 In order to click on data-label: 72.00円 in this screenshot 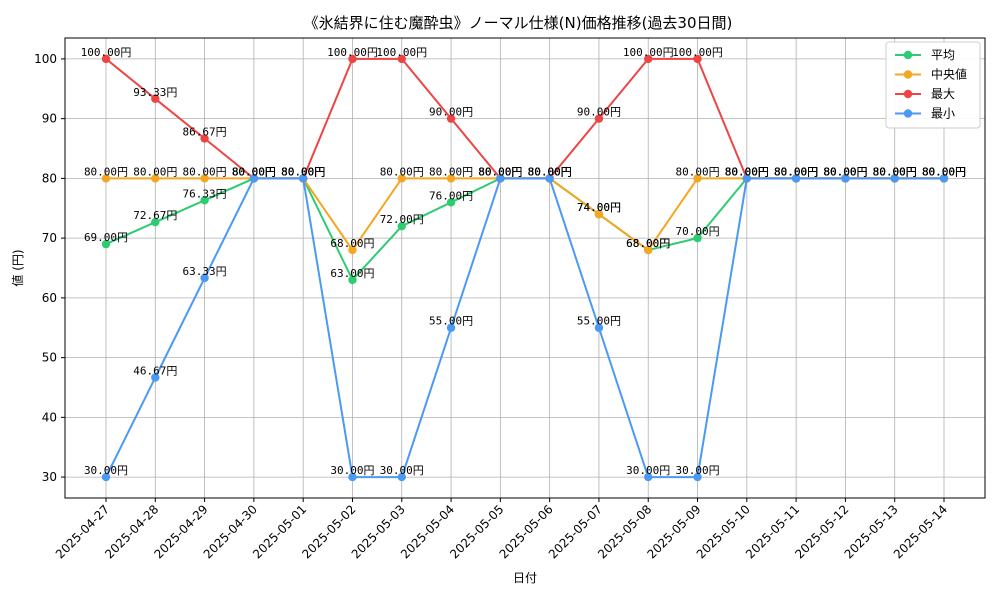, I will do `click(402, 219)`.